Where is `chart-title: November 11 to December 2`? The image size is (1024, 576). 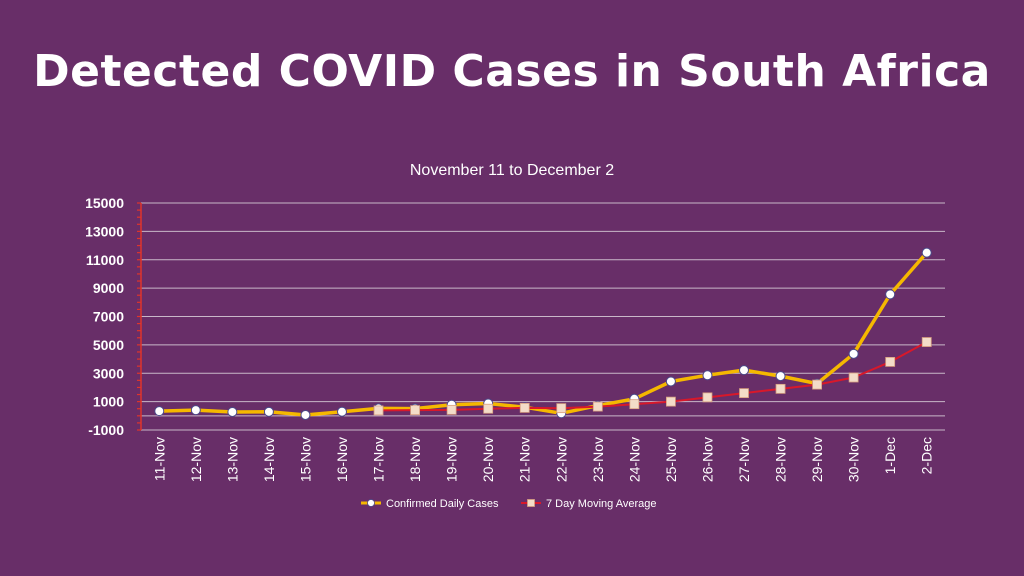 chart-title: November 11 to December 2 is located at coordinates (512, 170).